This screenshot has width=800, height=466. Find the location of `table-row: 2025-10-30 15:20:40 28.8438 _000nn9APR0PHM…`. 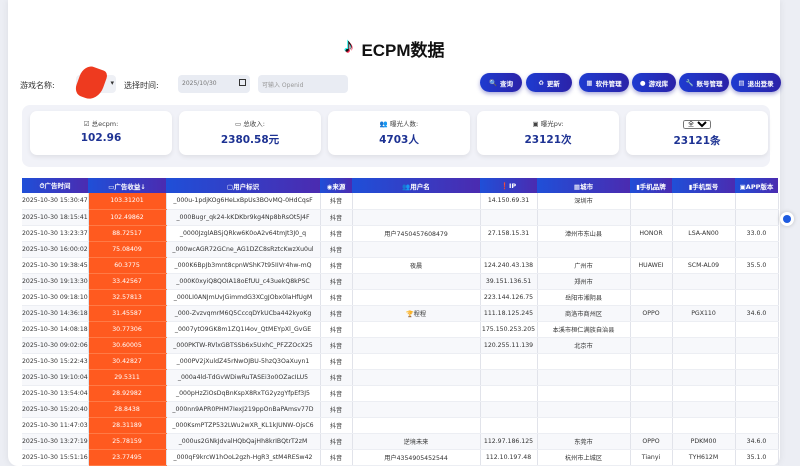

table-row: 2025-10-30 15:20:40 28.8438 _000nn9APR0PHM… is located at coordinates (400, 409).